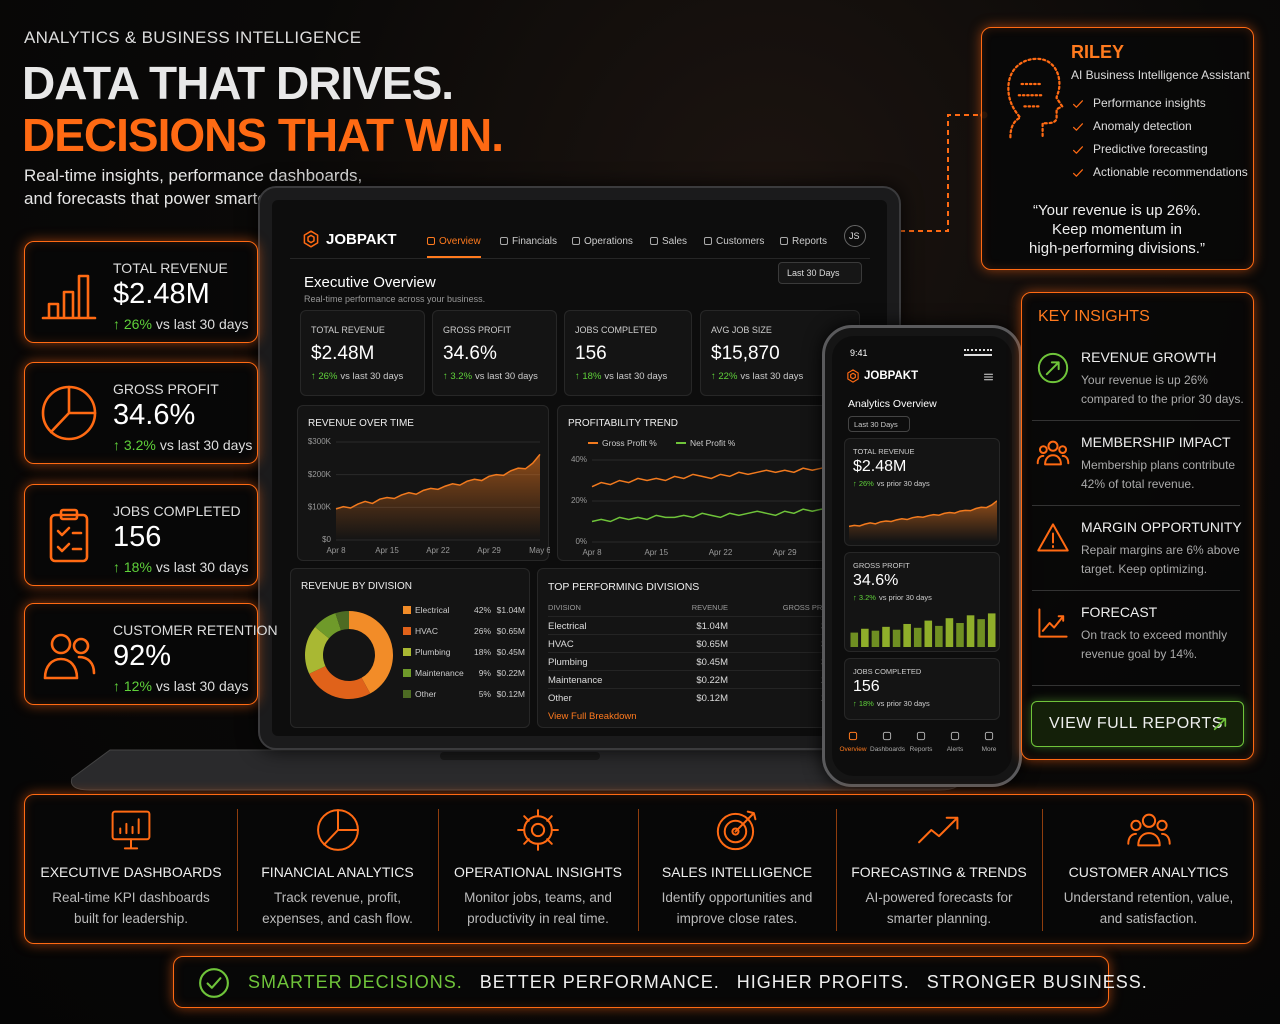  What do you see at coordinates (528, 246) in the screenshot?
I see `nav-item: Financials` at bounding box center [528, 246].